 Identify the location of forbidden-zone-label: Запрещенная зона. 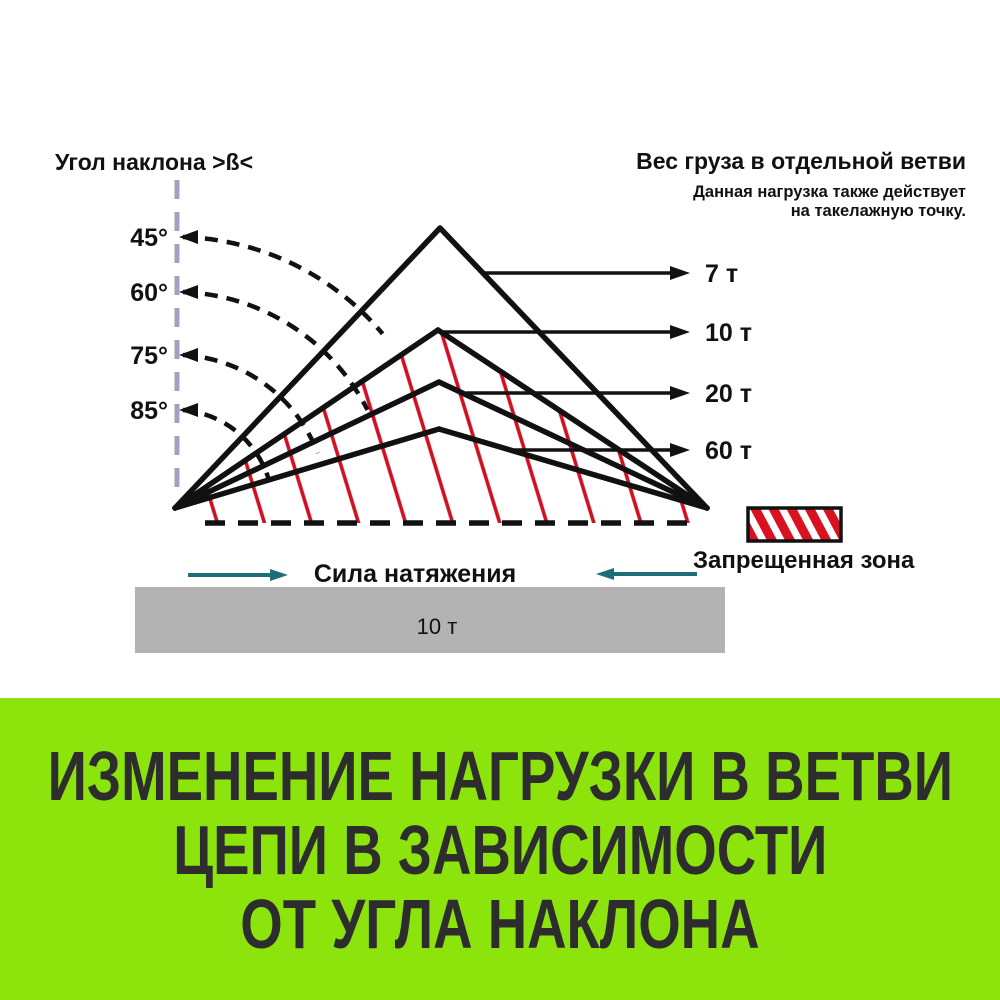
(804, 560).